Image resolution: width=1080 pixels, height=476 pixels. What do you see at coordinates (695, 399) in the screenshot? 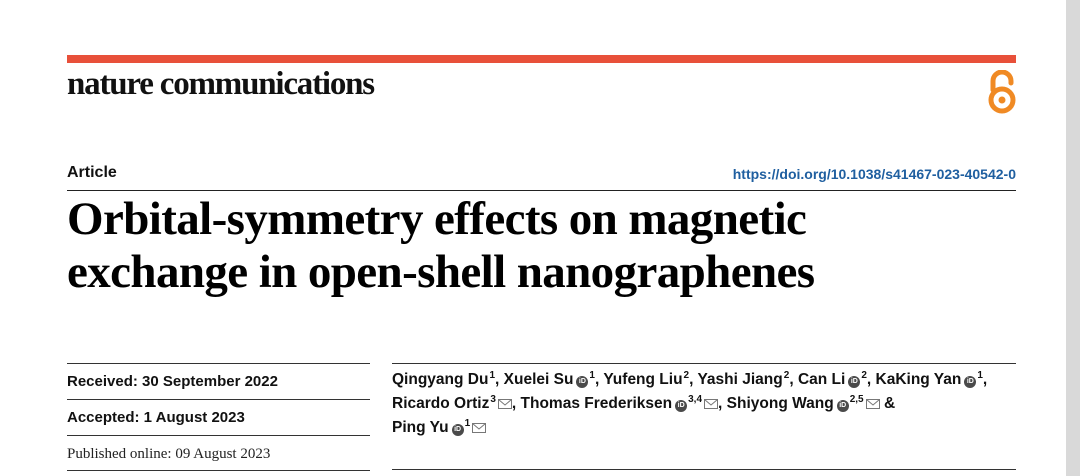
I see `author-affiliation: 3,4` at bounding box center [695, 399].